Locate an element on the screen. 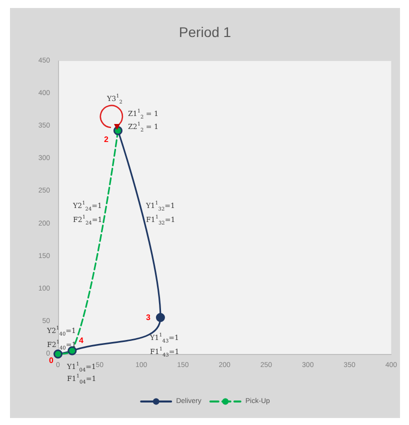  annotation: 2 is located at coordinates (106, 139).